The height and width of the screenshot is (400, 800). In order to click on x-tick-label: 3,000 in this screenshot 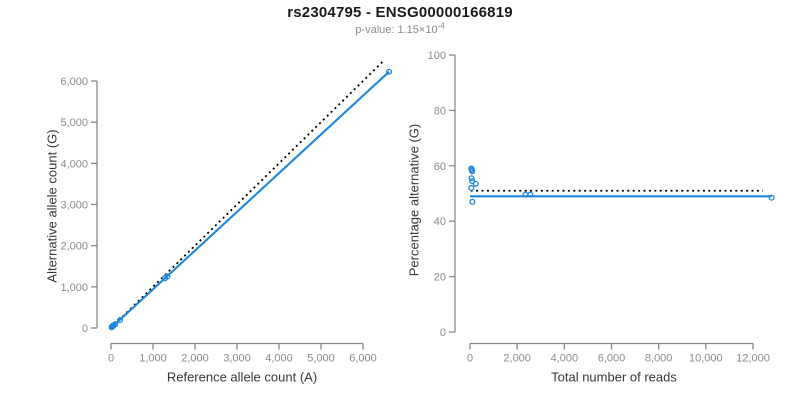, I will do `click(237, 359)`.